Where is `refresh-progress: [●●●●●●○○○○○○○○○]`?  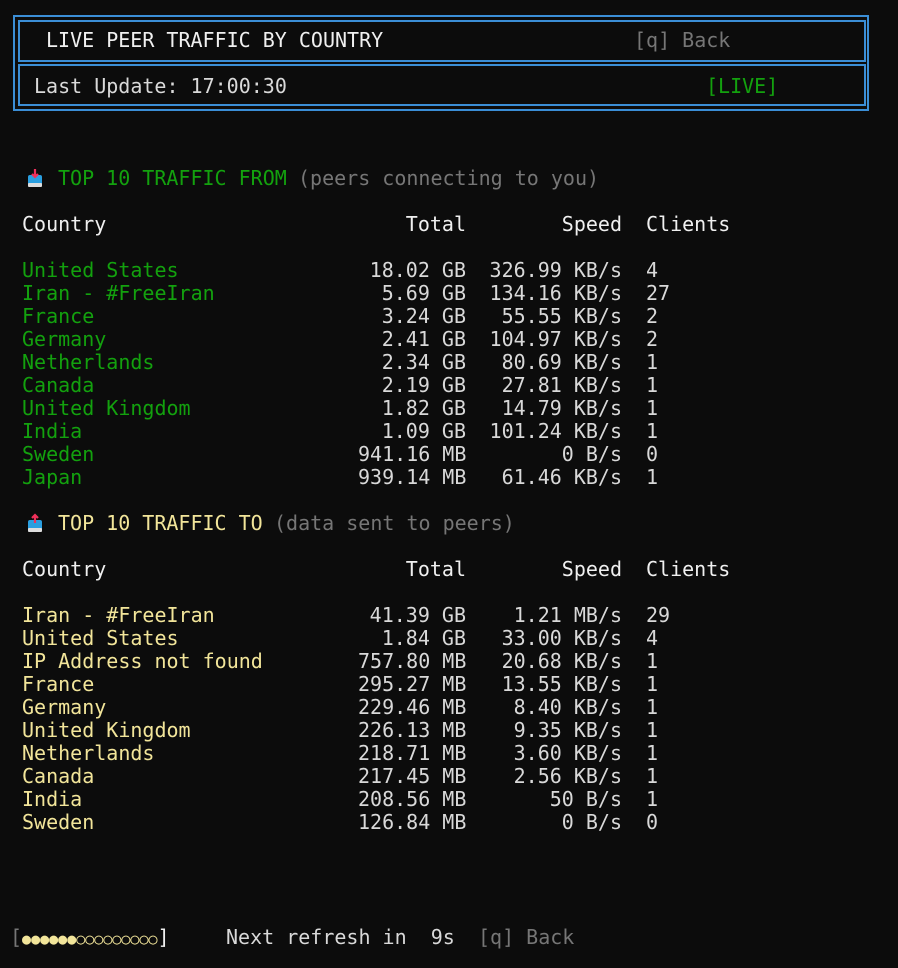 refresh-progress: [●●●●●●○○○○○○○○○] is located at coordinates (90, 937).